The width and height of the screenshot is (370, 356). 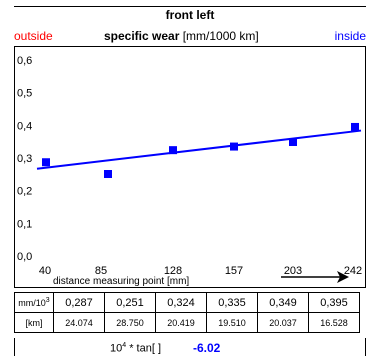 I want to click on subtitle-unit: [mm/1000 km], so click(x=220, y=36).